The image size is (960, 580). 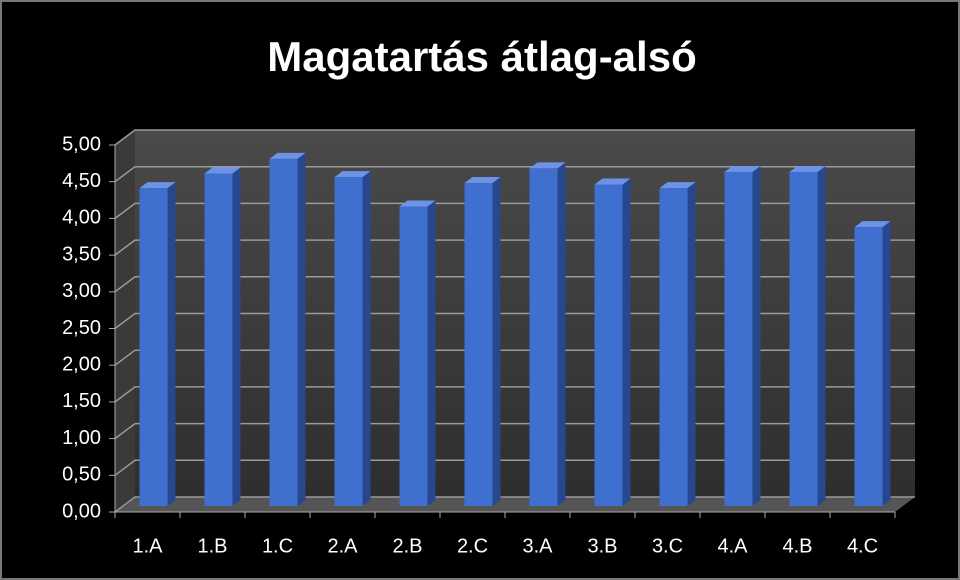 What do you see at coordinates (81, 291) in the screenshot?
I see `y-tick-label: 3,00` at bounding box center [81, 291].